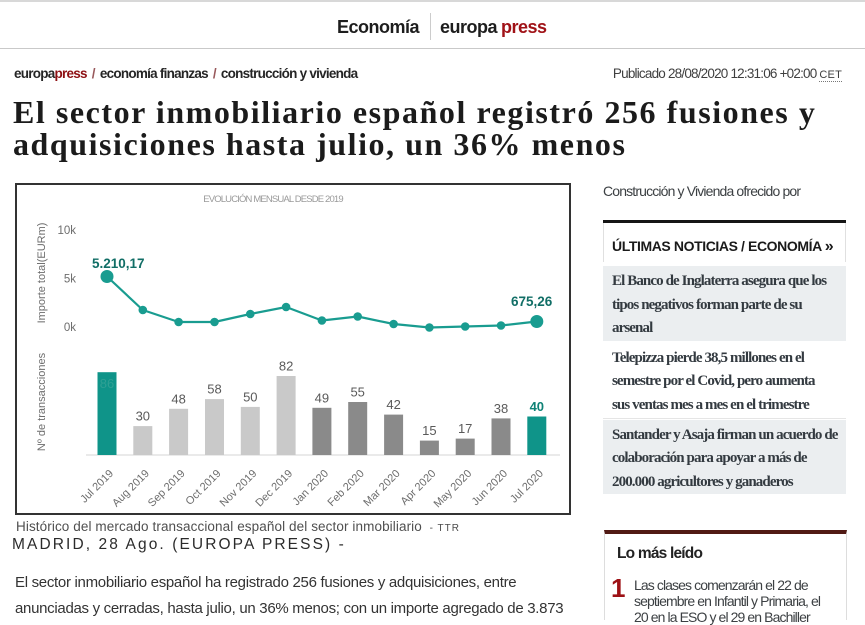 The width and height of the screenshot is (865, 625). I want to click on svg-text: Importe total(EURm), so click(42, 273).